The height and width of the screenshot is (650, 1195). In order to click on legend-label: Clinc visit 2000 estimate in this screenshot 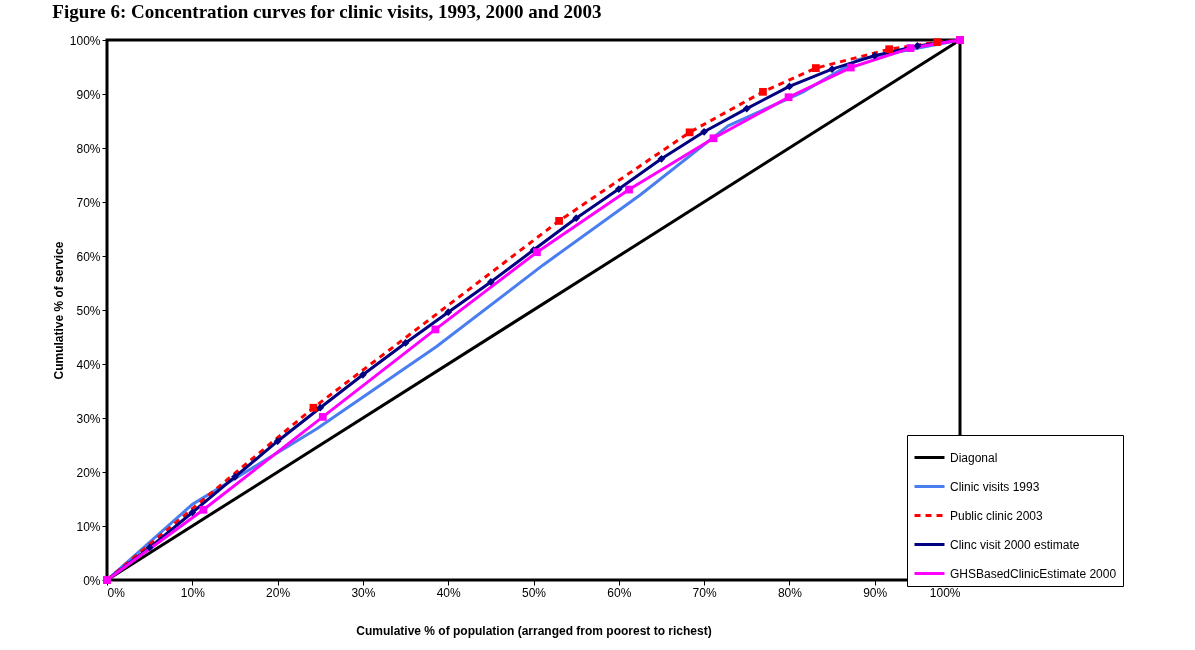, I will do `click(1015, 544)`.